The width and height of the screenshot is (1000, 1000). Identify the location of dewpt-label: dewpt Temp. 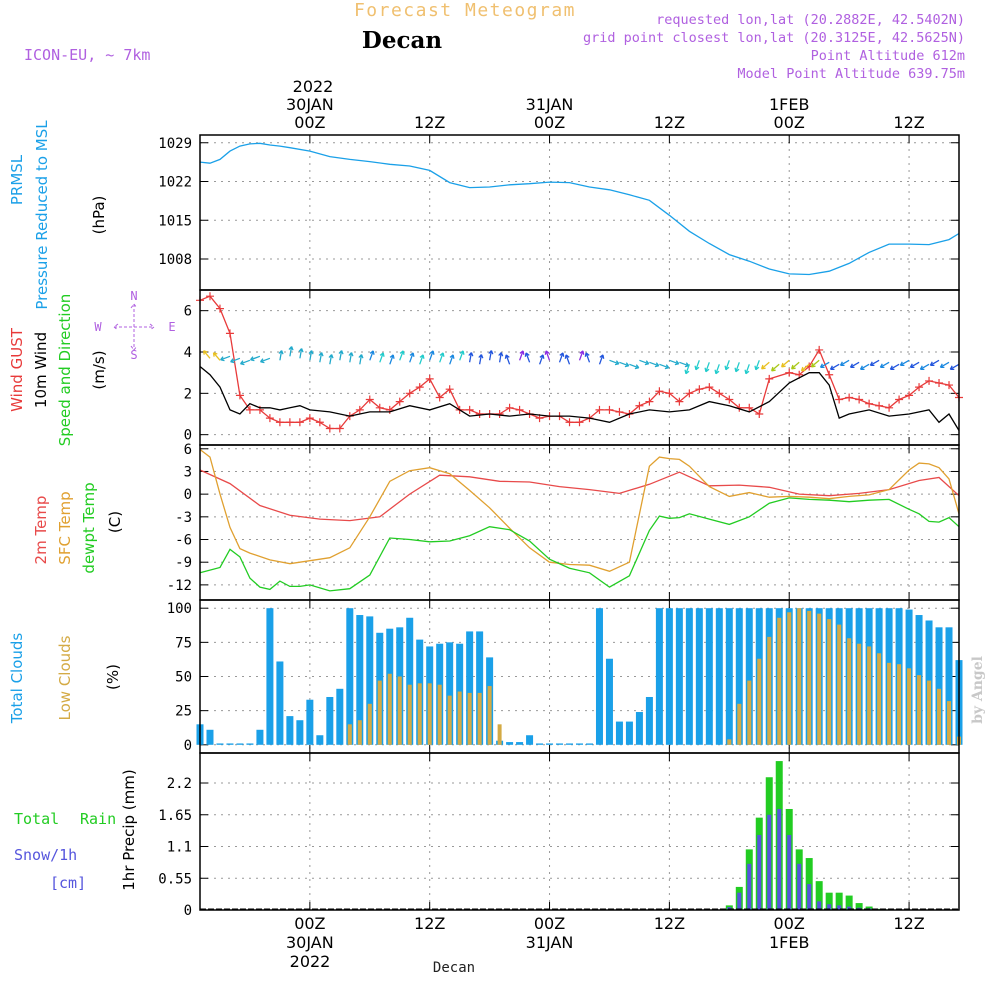
(89, 527).